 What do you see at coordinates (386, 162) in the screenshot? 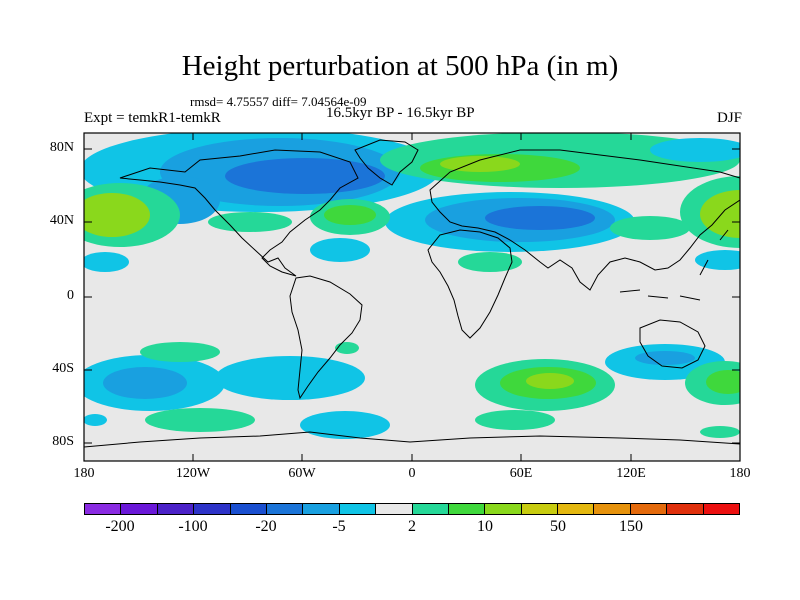
I see `greenland-coast` at bounding box center [386, 162].